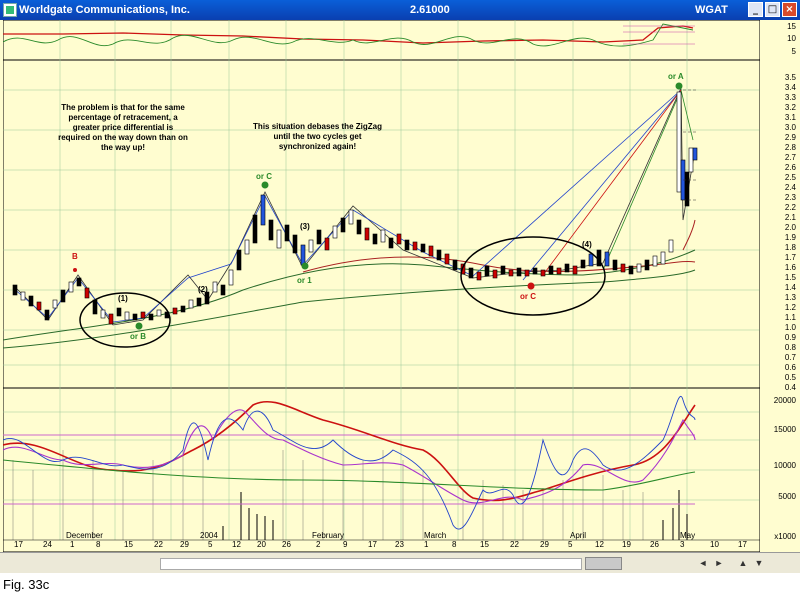 The image size is (800, 595). Describe the element at coordinates (123, 298) in the screenshot. I see `wave-label-1: (1)` at that location.